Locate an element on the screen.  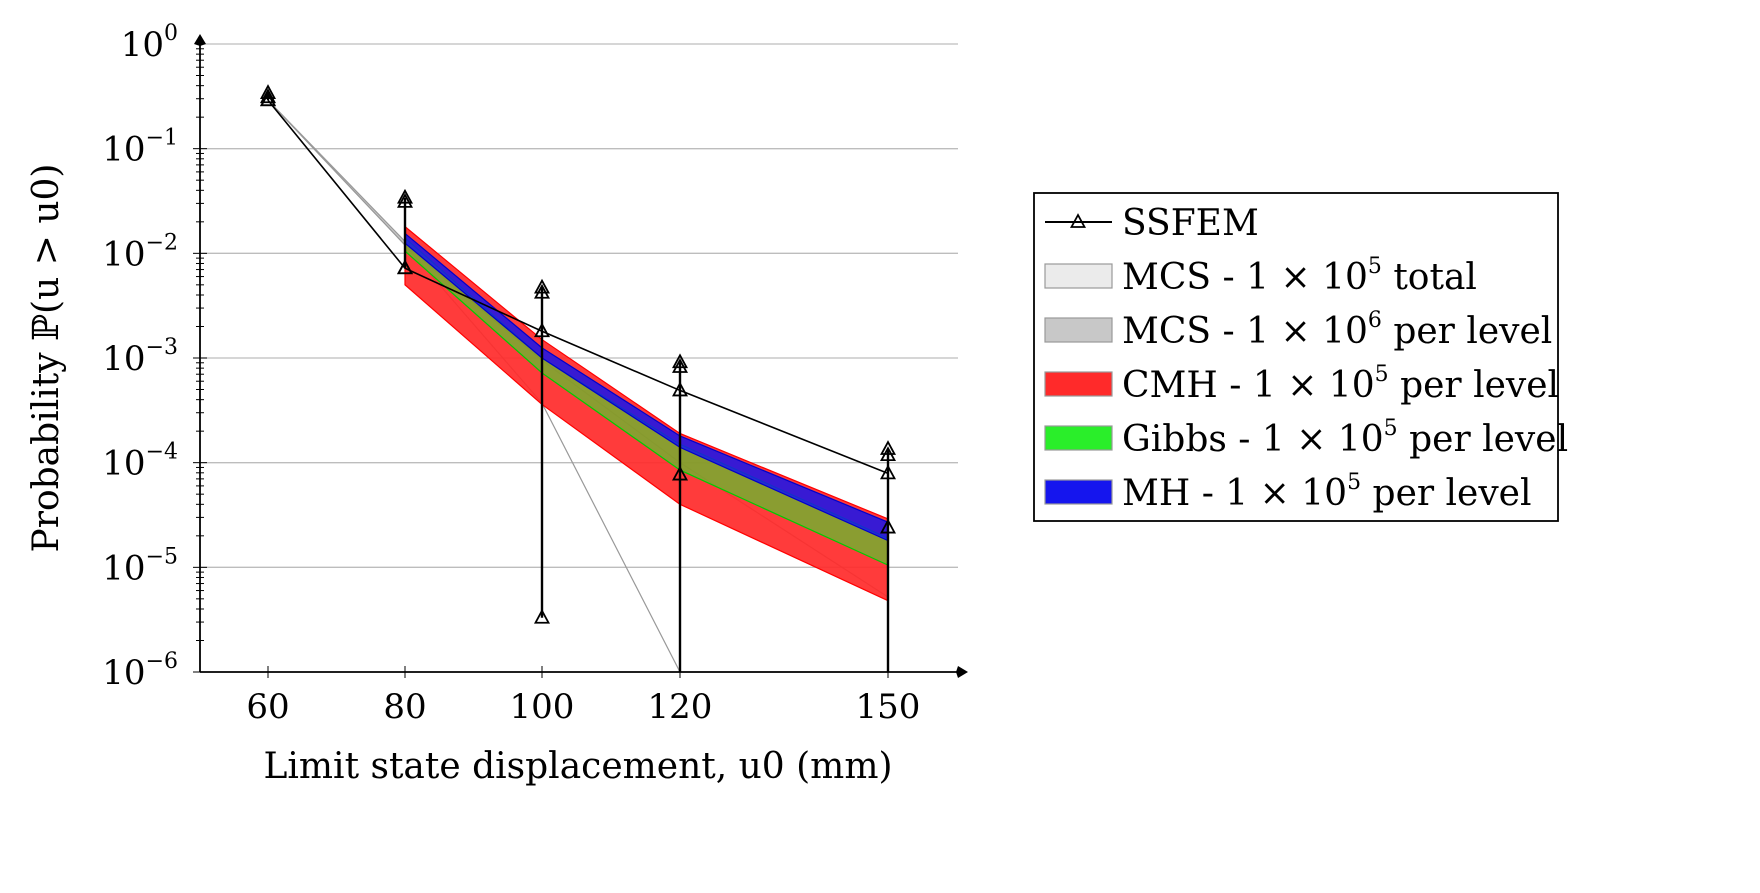
y-axis-arrow is located at coordinates (200, 40).